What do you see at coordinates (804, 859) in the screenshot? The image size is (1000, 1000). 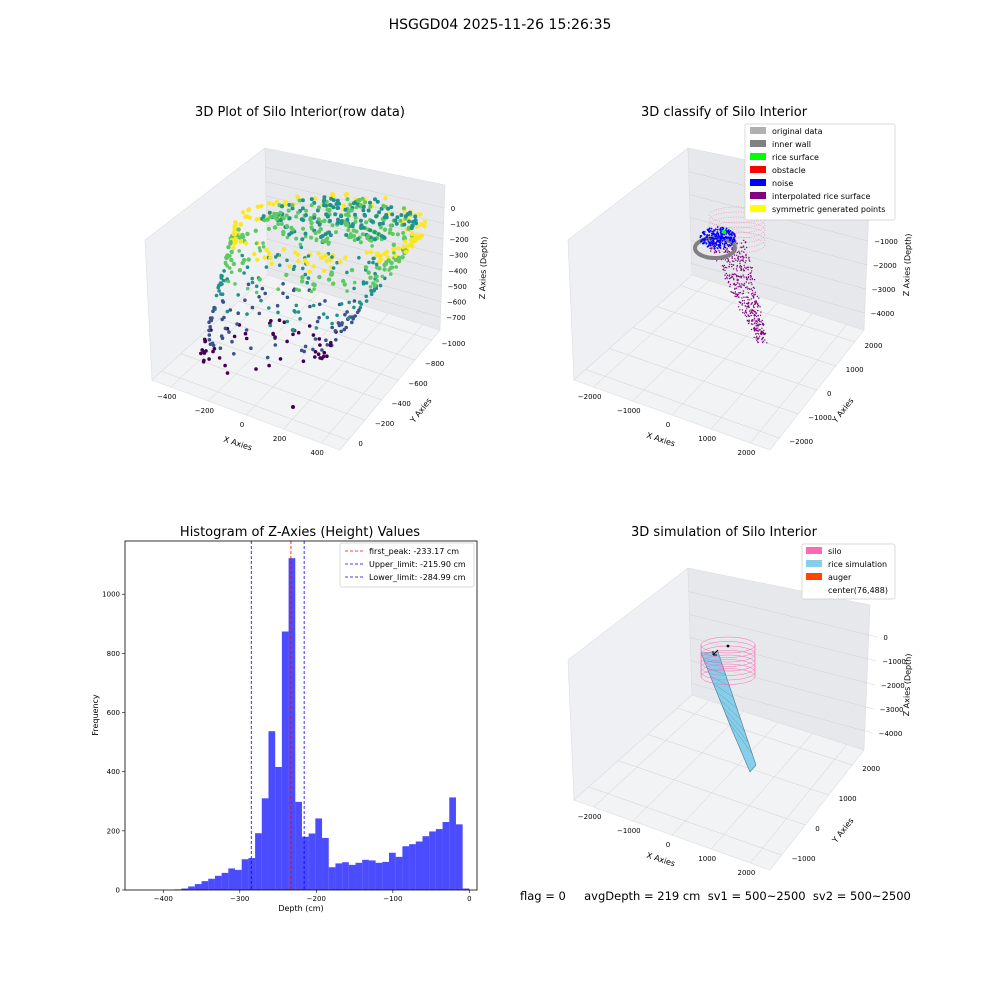 I see `simulation-y-tick: −1000` at bounding box center [804, 859].